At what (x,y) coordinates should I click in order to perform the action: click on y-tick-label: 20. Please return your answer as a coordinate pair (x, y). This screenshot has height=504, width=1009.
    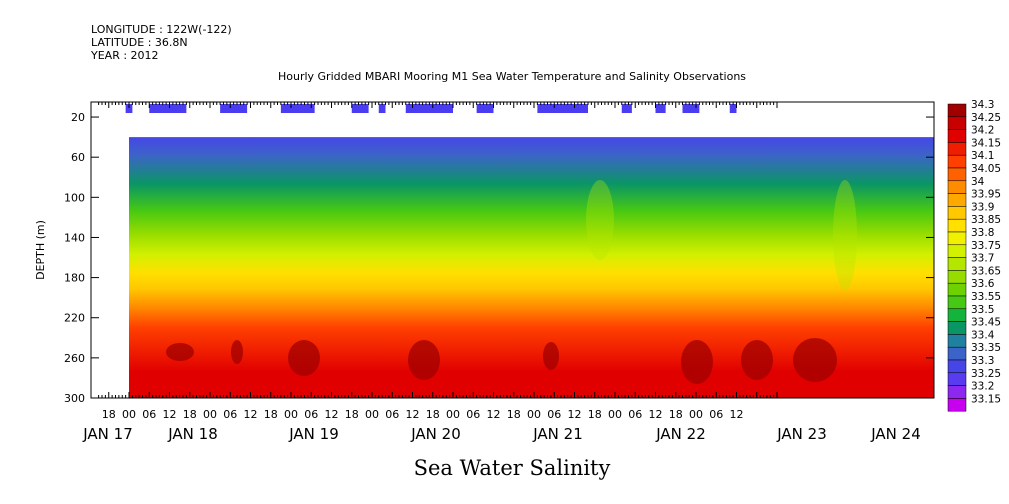
    Looking at the image, I should click on (78, 117).